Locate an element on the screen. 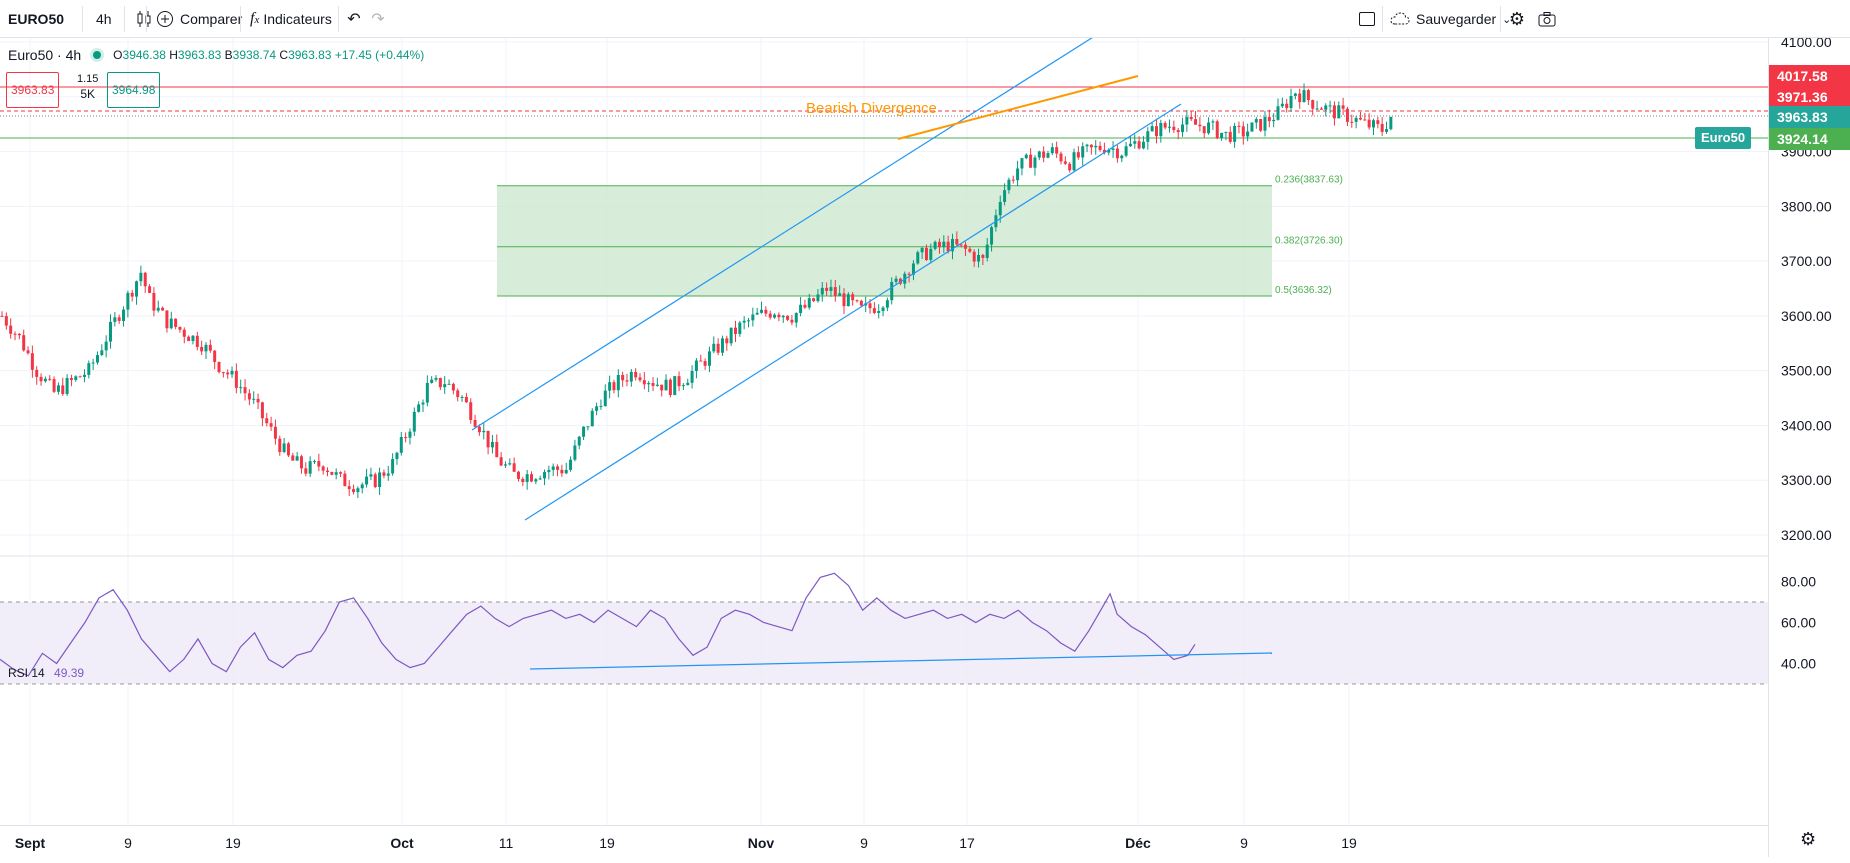 The width and height of the screenshot is (1850, 863). support-price-tag-bg is located at coordinates (1809, 139).